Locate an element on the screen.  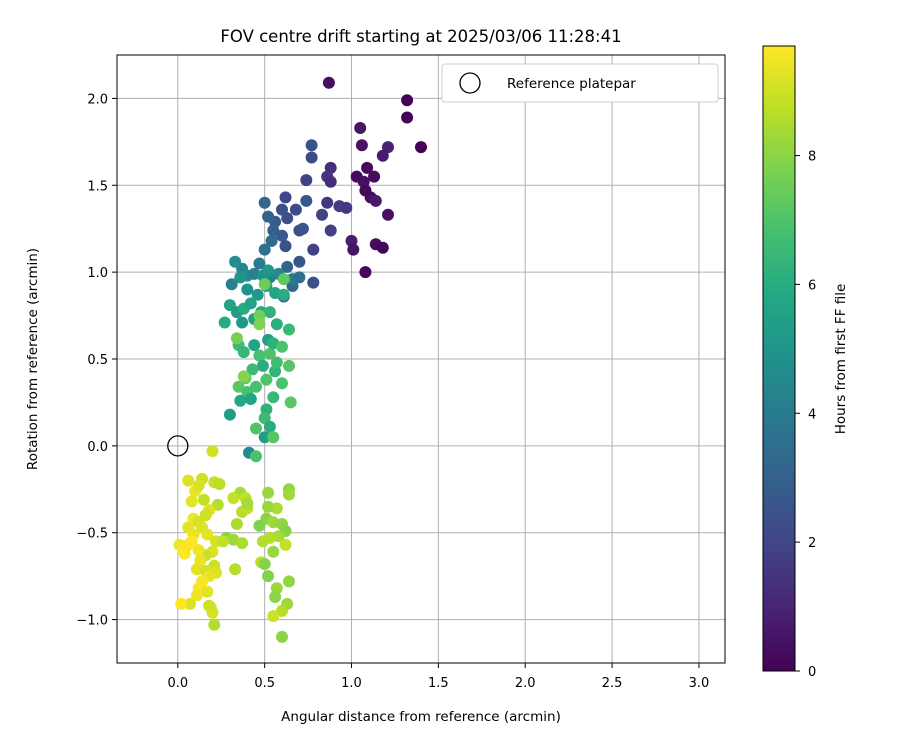
colorbar: 0 2 4 6 8 Hours from first FF file is located at coordinates (805, 362).